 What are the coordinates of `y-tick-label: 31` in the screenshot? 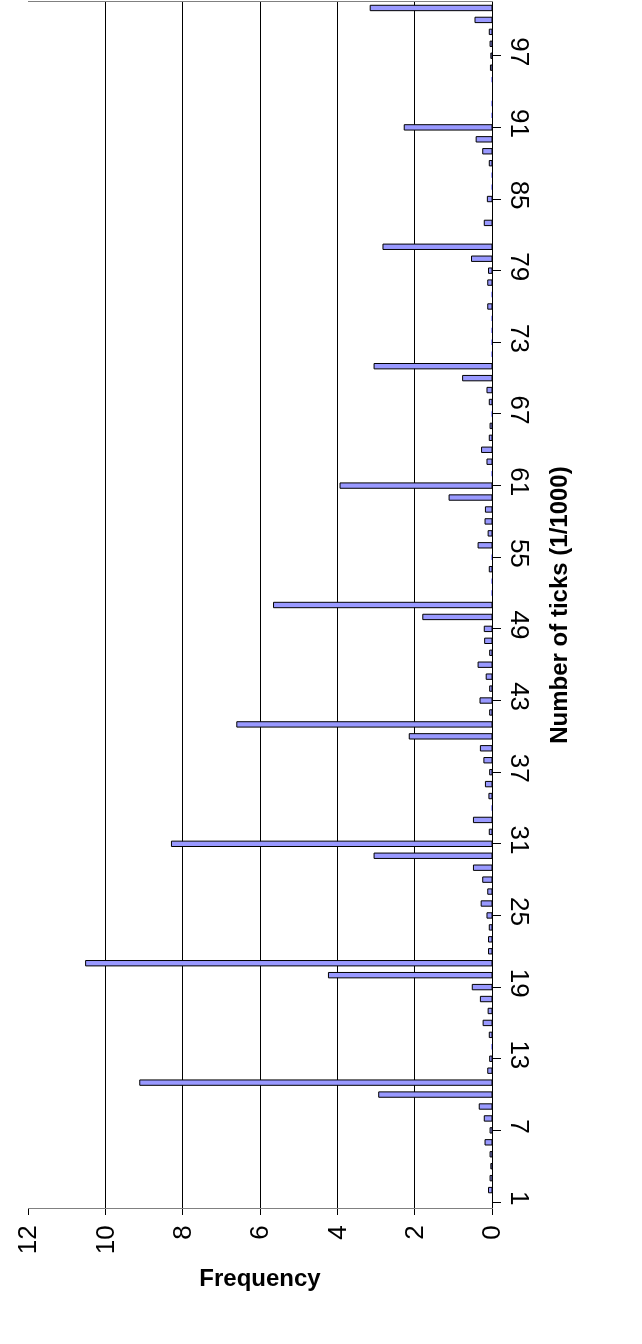 It's located at (520, 840).